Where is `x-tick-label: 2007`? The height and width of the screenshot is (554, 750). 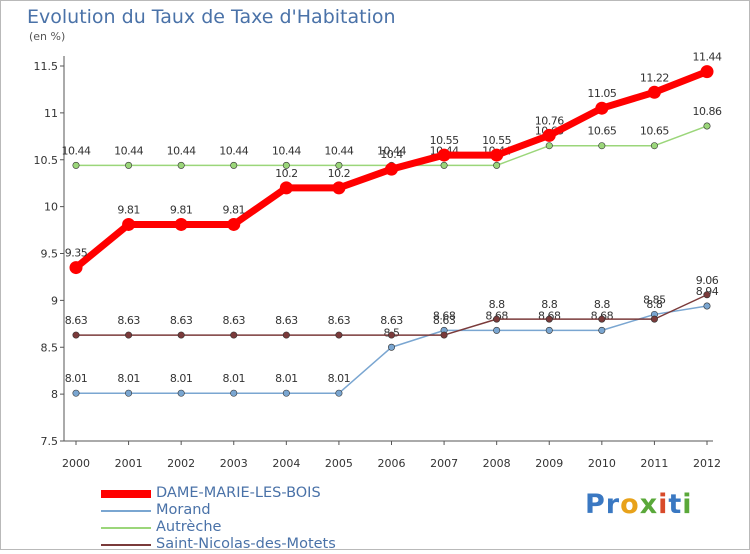 x-tick-label: 2007 is located at coordinates (444, 463).